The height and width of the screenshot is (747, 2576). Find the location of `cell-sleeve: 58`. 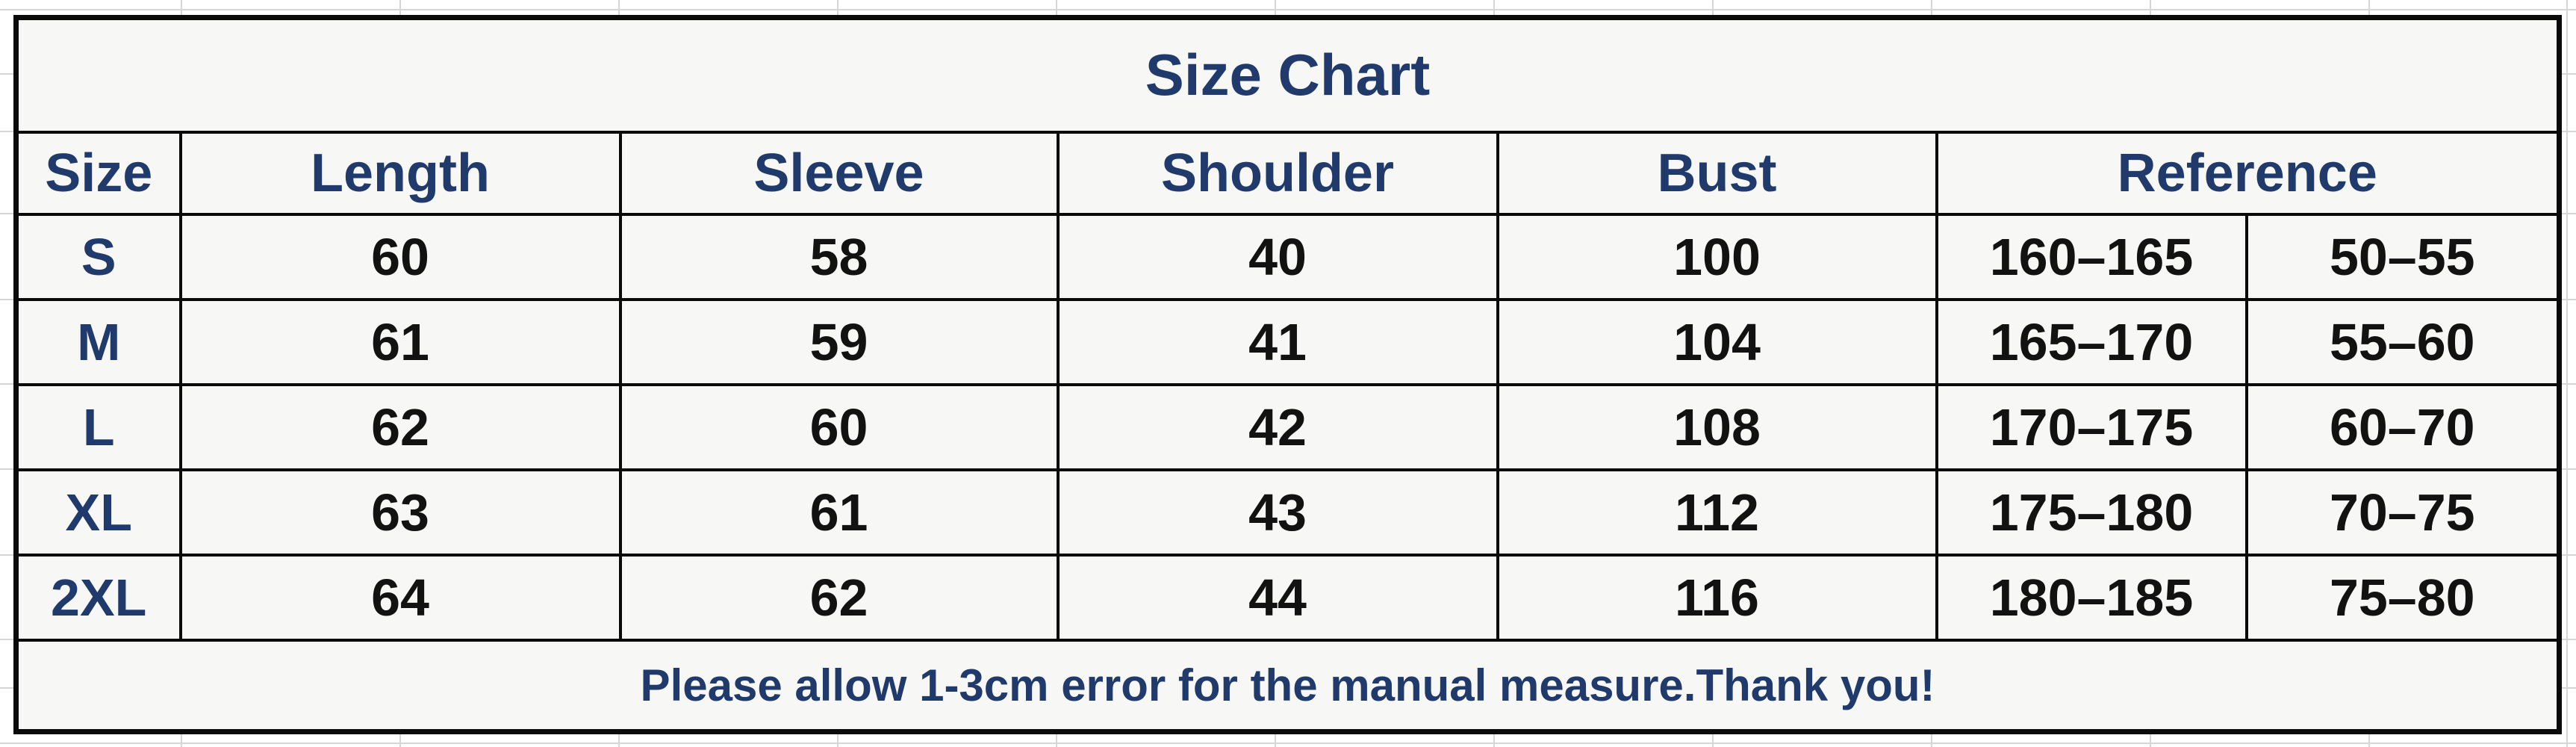

cell-sleeve: 58 is located at coordinates (839, 256).